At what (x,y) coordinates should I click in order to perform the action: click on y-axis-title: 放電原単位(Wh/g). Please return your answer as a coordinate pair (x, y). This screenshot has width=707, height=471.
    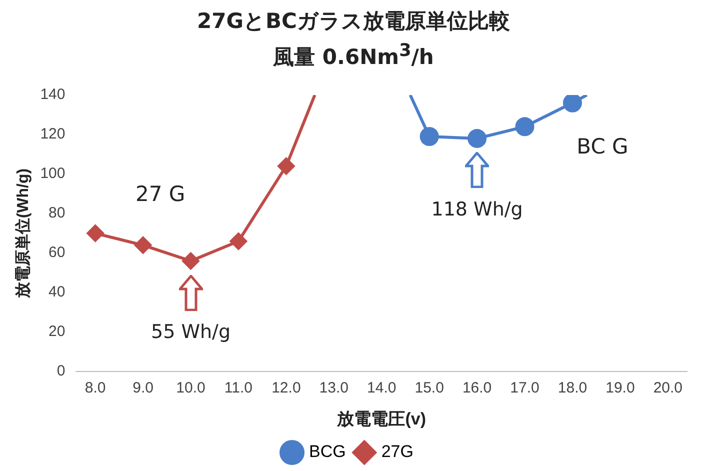
    Looking at the image, I should click on (23, 234).